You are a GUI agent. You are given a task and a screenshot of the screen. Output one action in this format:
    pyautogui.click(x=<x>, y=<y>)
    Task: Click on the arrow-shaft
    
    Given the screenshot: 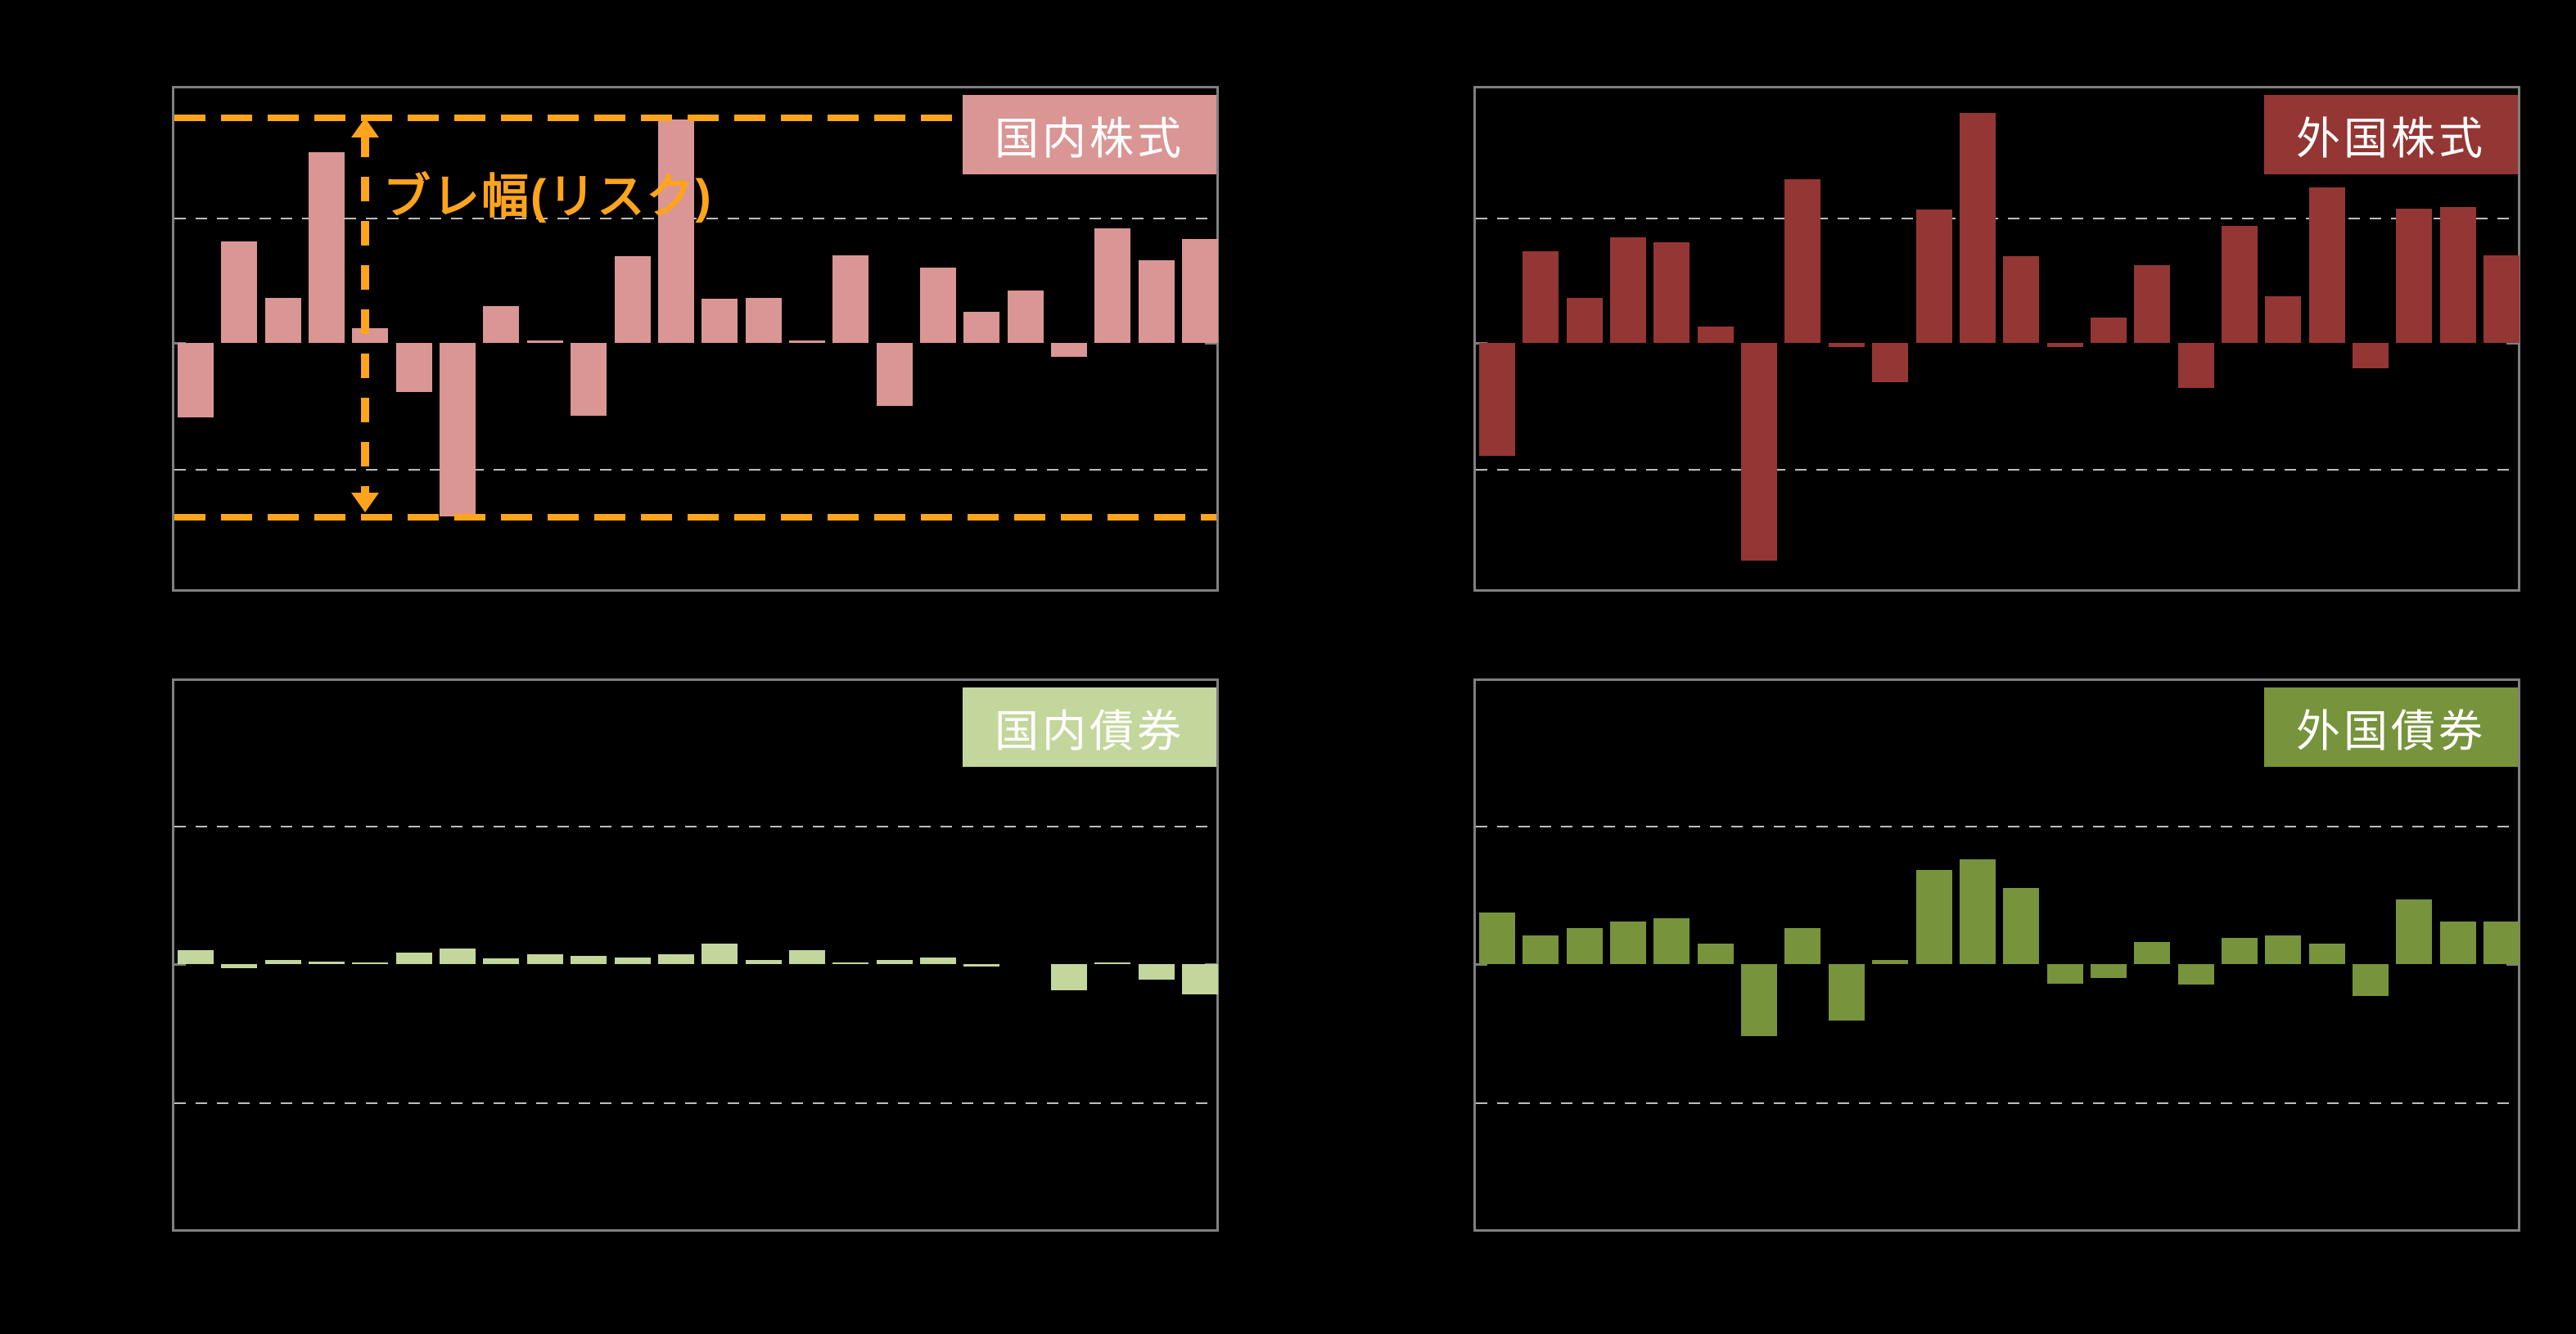 What is the action you would take?
    pyautogui.click(x=365, y=316)
    